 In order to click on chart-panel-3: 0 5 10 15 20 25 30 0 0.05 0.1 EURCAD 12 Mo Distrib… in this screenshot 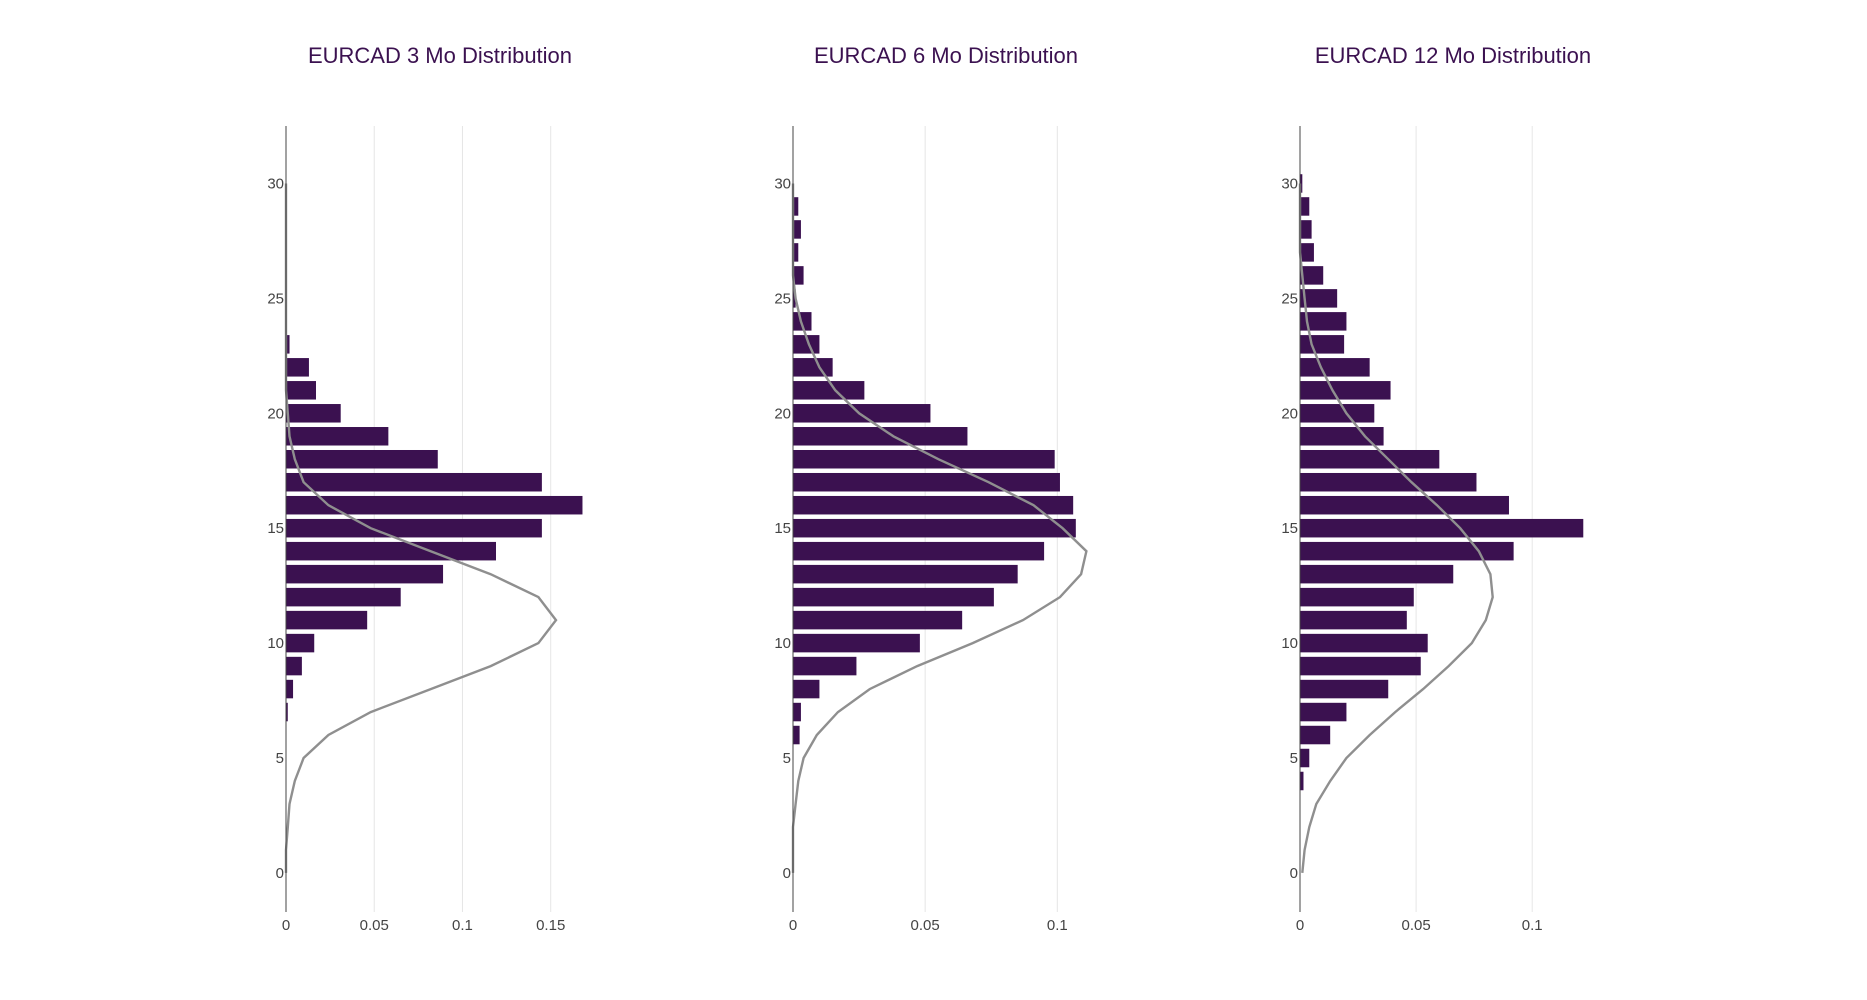, I will do `click(1436, 488)`.